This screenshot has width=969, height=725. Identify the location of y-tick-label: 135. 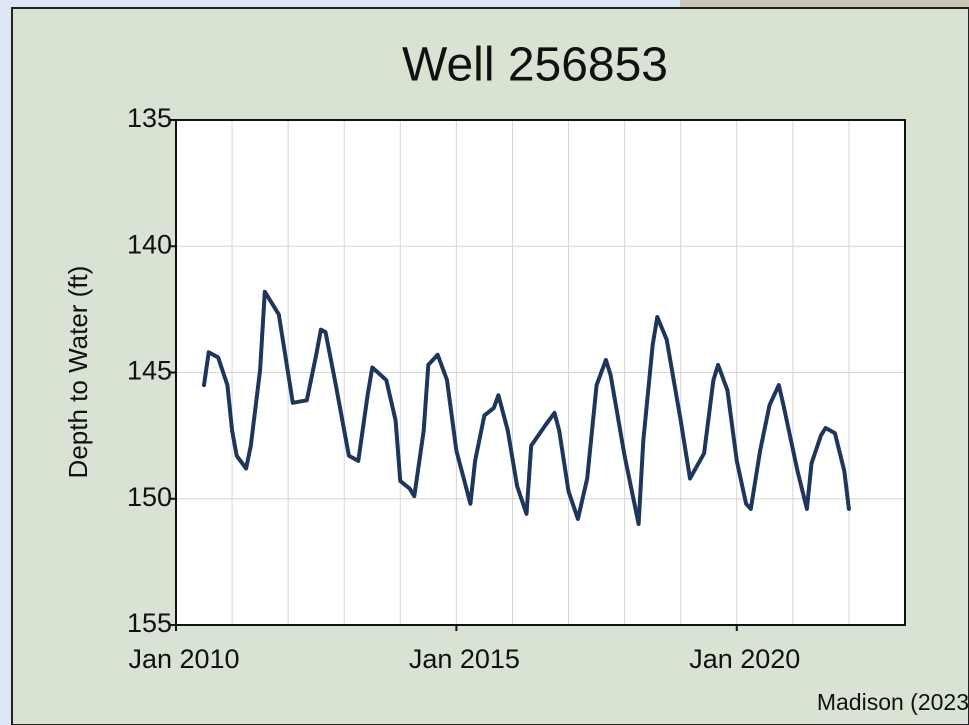
(149, 118).